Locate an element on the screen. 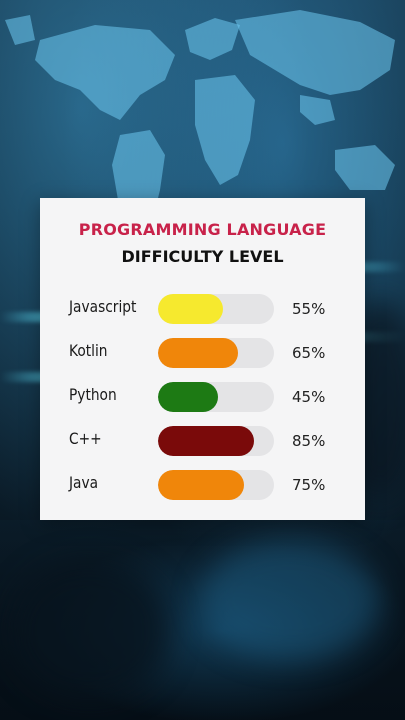  difficulty-row: Python 45% is located at coordinates (202, 398).